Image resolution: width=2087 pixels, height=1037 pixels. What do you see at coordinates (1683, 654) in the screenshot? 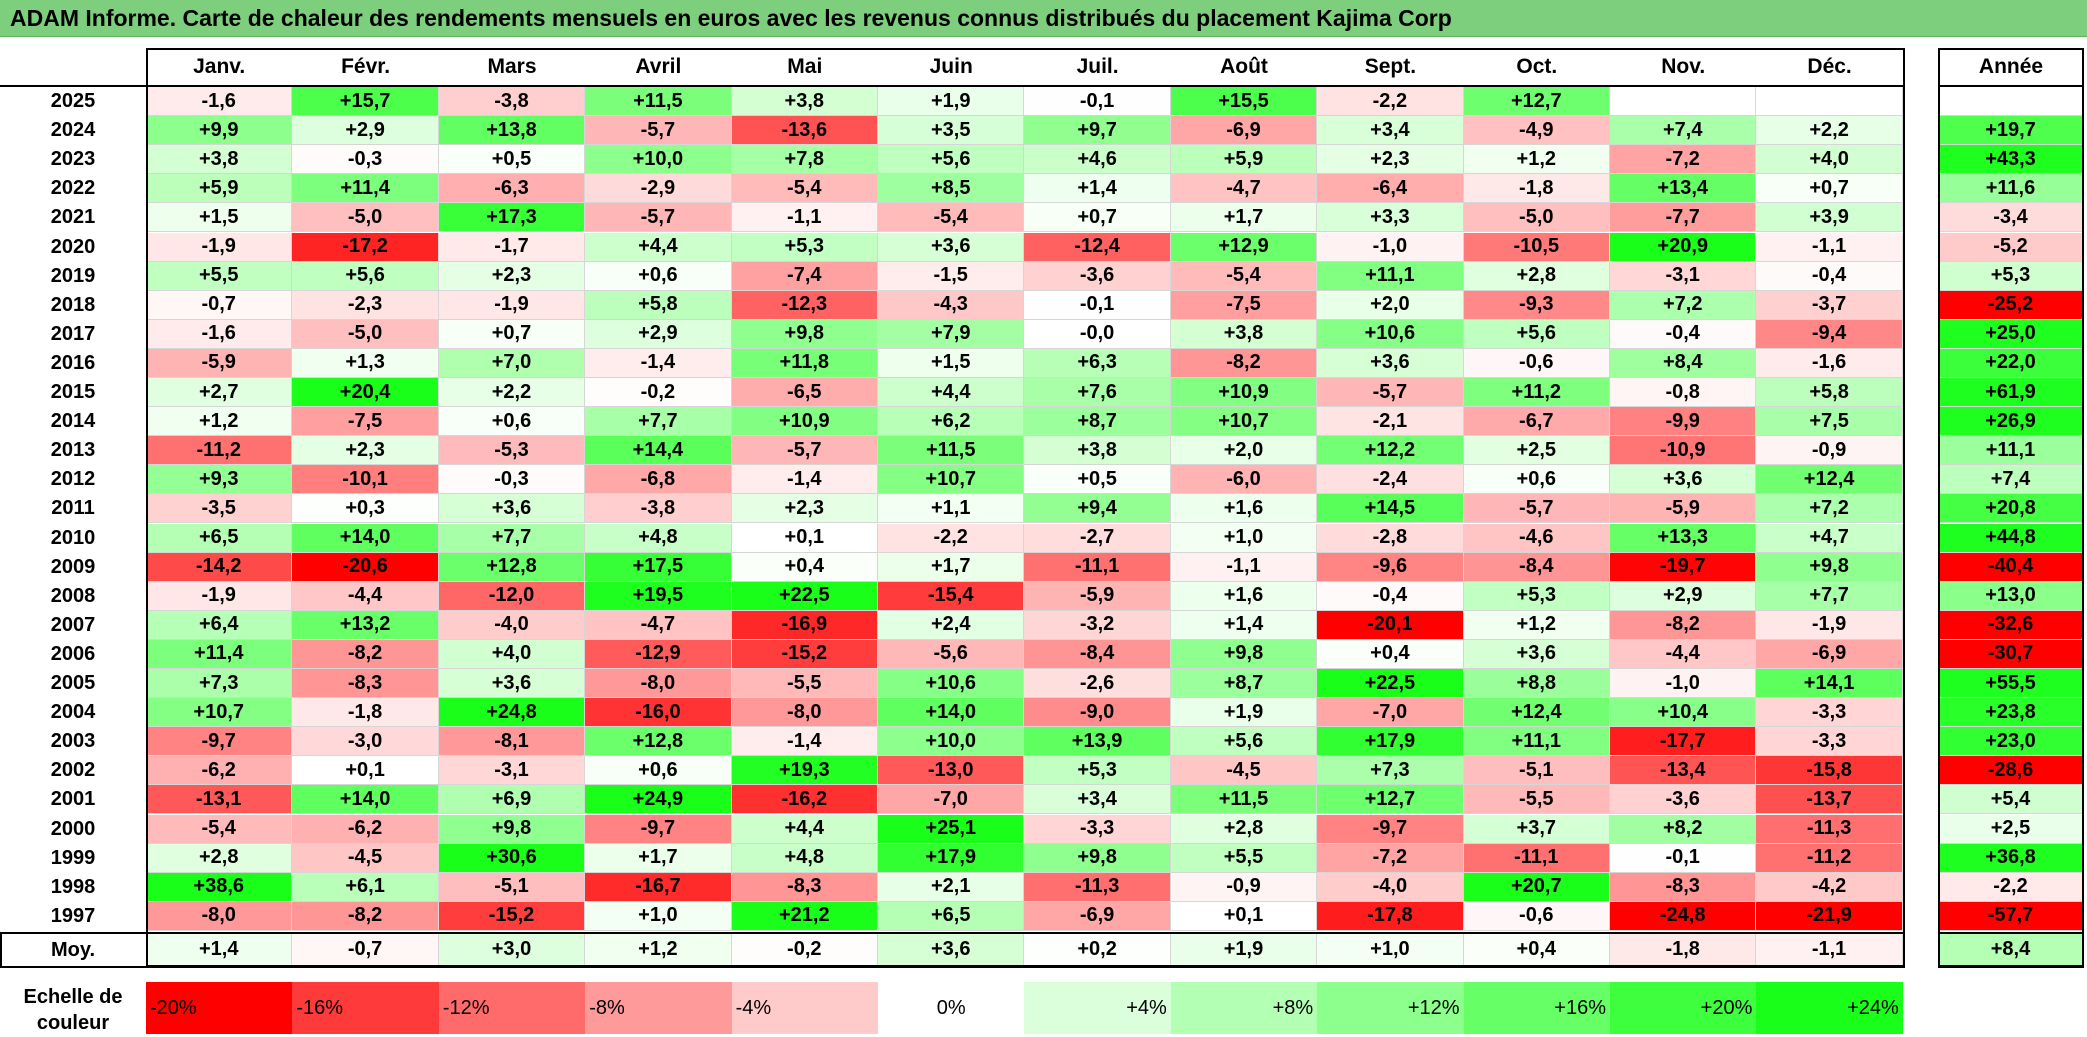
I see `heatmap-cell: -4,4` at bounding box center [1683, 654].